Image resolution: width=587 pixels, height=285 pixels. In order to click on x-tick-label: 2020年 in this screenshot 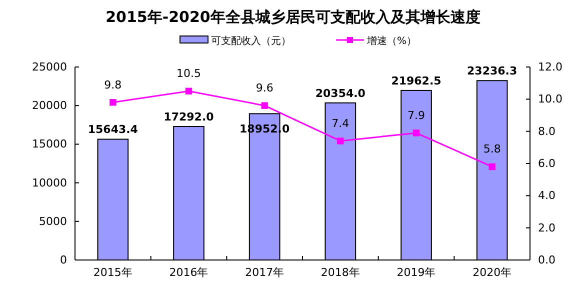, I will do `click(492, 272)`.